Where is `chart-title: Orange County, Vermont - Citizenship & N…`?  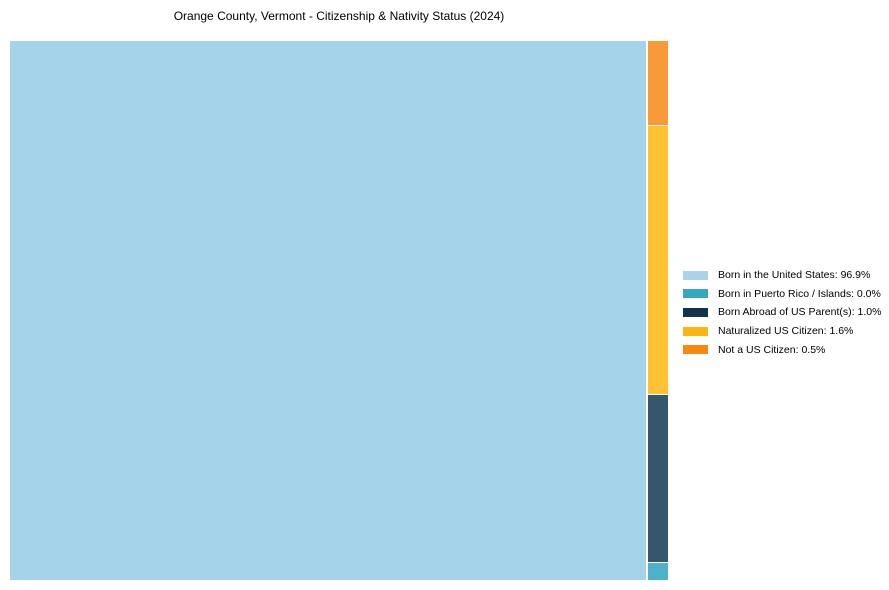 chart-title: Orange County, Vermont - Citizenship & N… is located at coordinates (339, 16).